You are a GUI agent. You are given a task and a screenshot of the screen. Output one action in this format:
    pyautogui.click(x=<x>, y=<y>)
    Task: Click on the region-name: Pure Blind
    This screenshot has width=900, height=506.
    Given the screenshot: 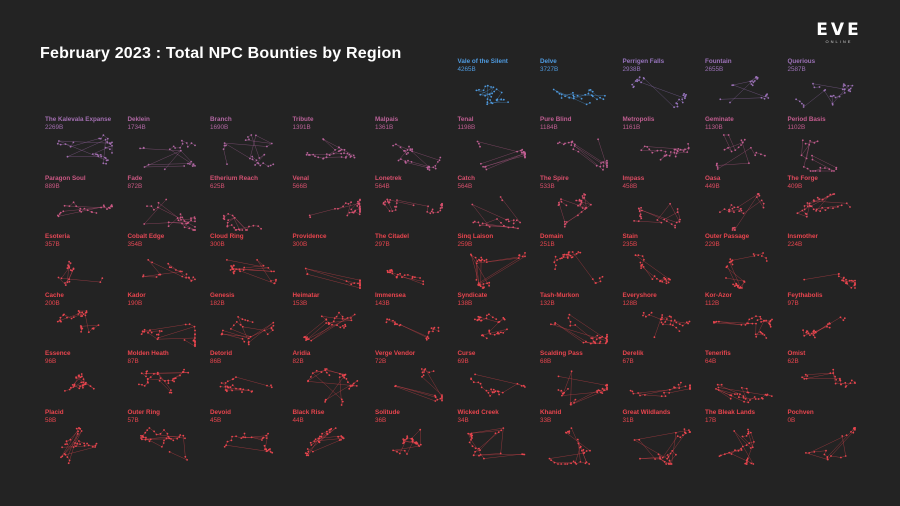 What is the action you would take?
    pyautogui.click(x=556, y=119)
    